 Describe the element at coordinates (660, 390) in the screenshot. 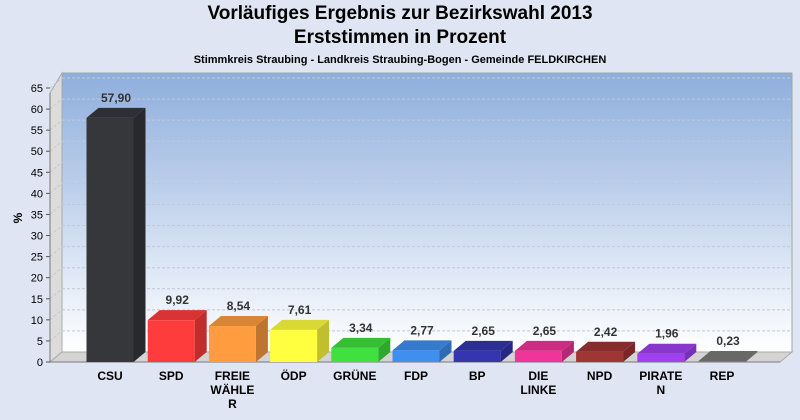

I see `x-tick-label: N` at that location.